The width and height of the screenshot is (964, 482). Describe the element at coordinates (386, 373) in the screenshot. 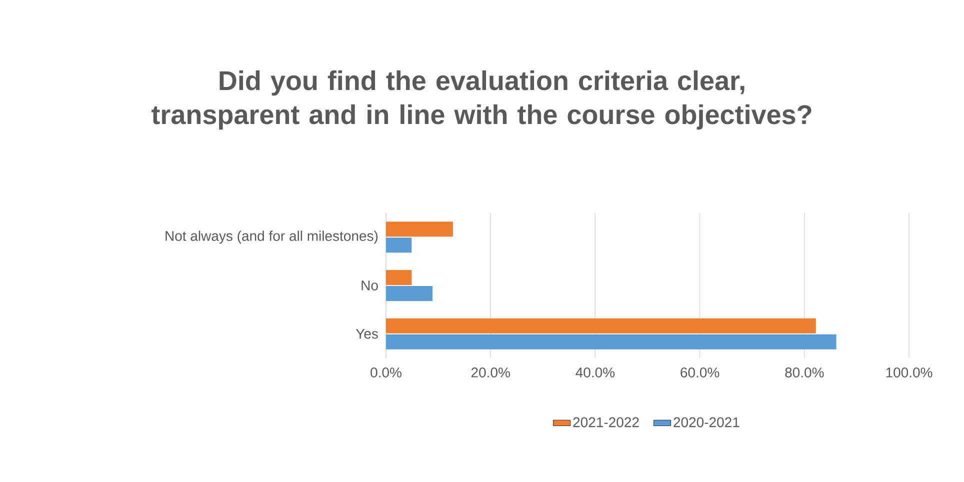

I see `x-tick-label: 0.0%` at that location.